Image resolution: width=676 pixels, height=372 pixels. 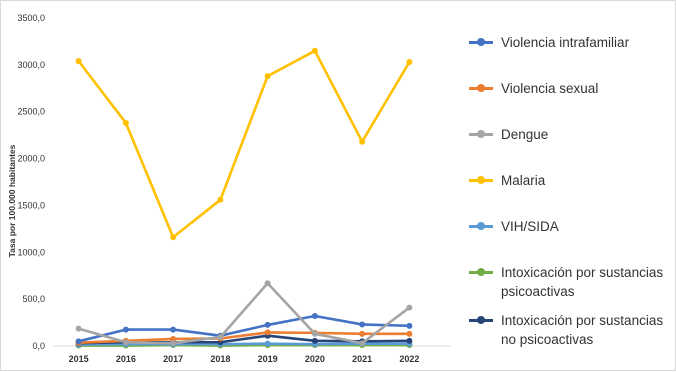 I want to click on x-tick-label: 2019, so click(x=268, y=359).